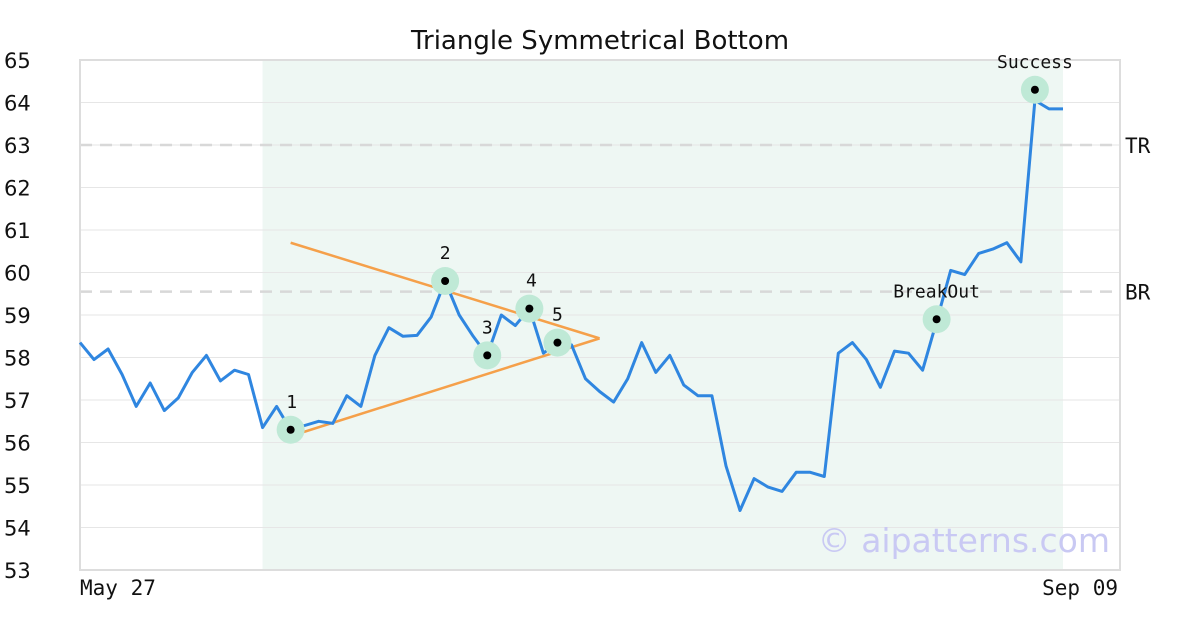  I want to click on point-label: Success, so click(1035, 62).